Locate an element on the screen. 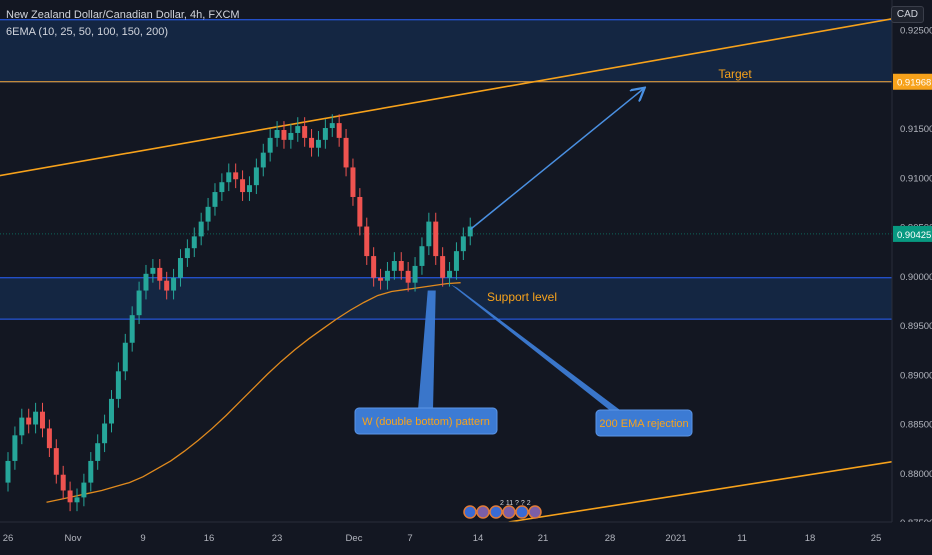 The height and width of the screenshot is (555, 932). lower-channel is located at coordinates (706, 491).